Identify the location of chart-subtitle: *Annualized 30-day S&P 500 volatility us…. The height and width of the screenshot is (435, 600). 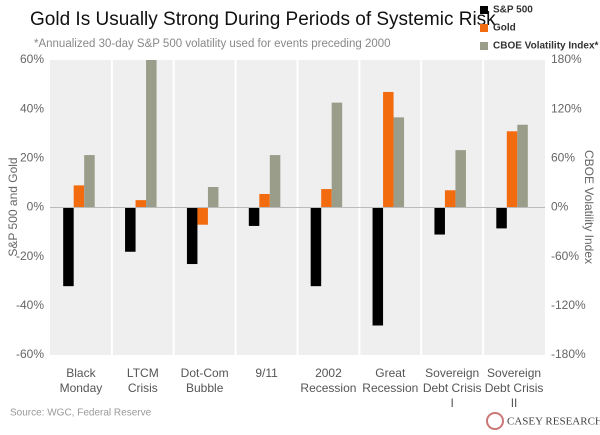
(212, 44).